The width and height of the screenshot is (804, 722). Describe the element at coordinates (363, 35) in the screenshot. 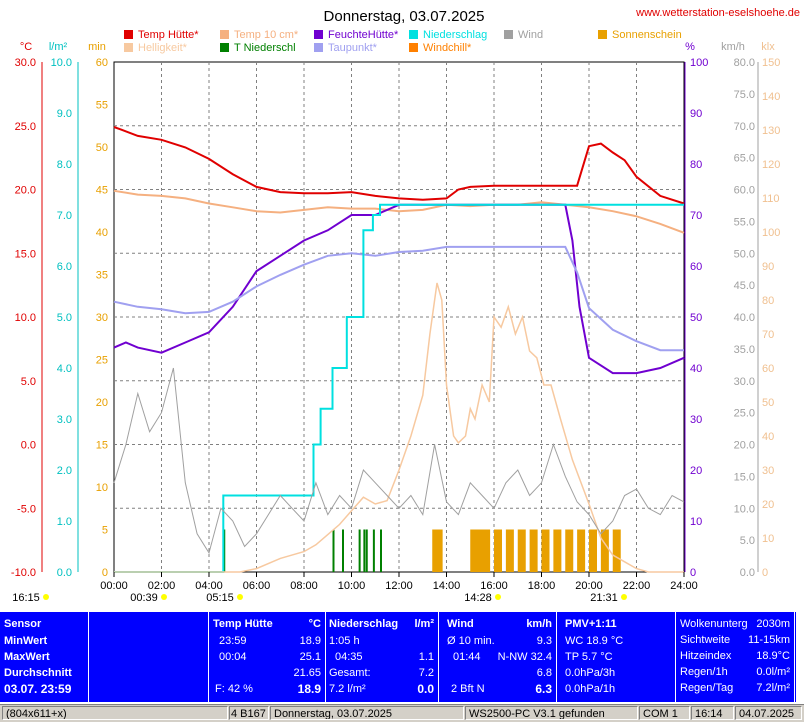

I see `legend-label: FeuchteHütte*` at that location.